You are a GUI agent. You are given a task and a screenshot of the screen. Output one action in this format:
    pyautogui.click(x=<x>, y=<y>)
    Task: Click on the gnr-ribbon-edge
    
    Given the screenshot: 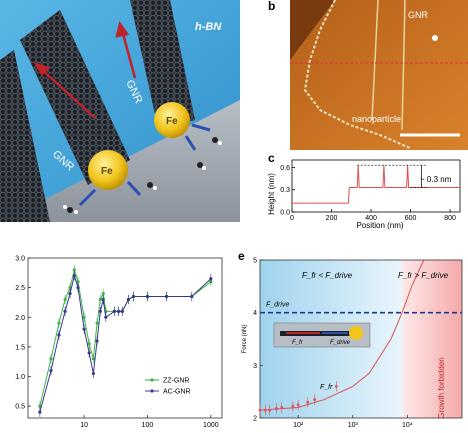 What is the action you would take?
    pyautogui.click(x=25, y=136)
    